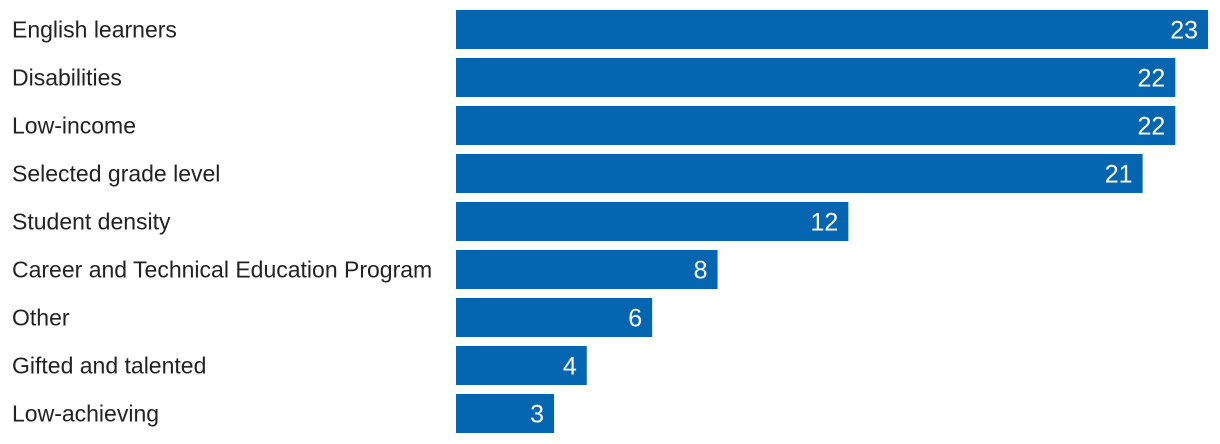 This screenshot has height=444, width=1220. I want to click on bar-value-label: 3, so click(537, 415).